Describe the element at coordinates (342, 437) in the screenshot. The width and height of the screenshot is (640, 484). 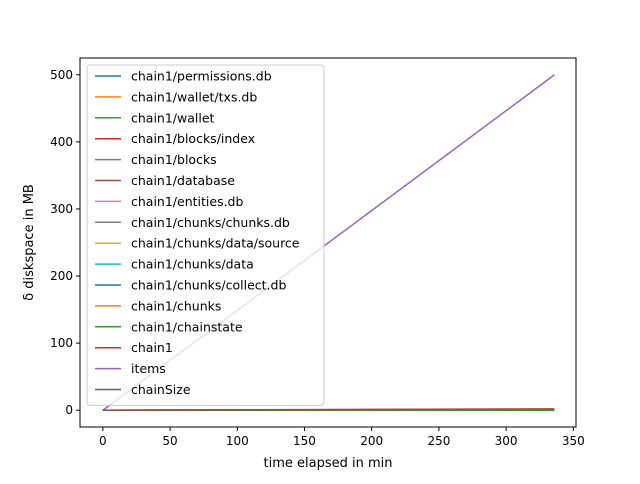
I see `x-axis-ticks: 0 50 100 150 200 250 300 350` at that location.